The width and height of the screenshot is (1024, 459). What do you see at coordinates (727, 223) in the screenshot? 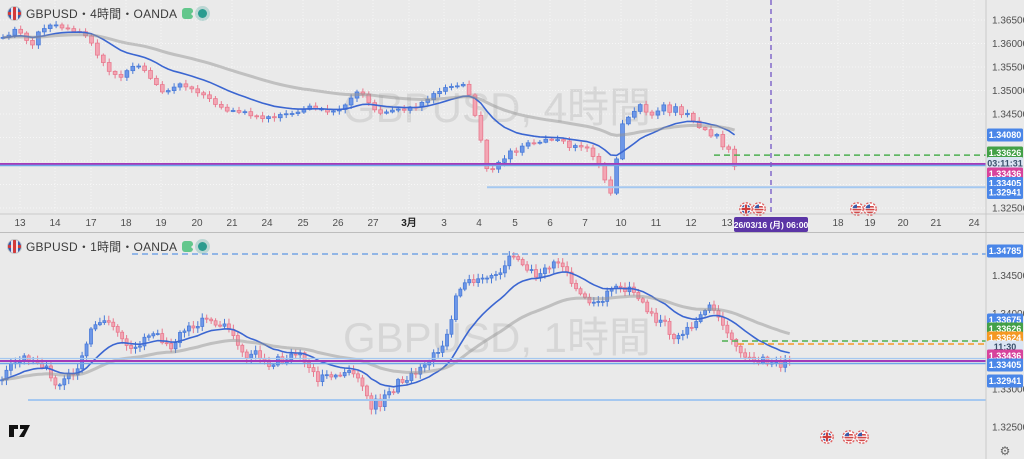
I see `time-axis-label: 13` at bounding box center [727, 223].